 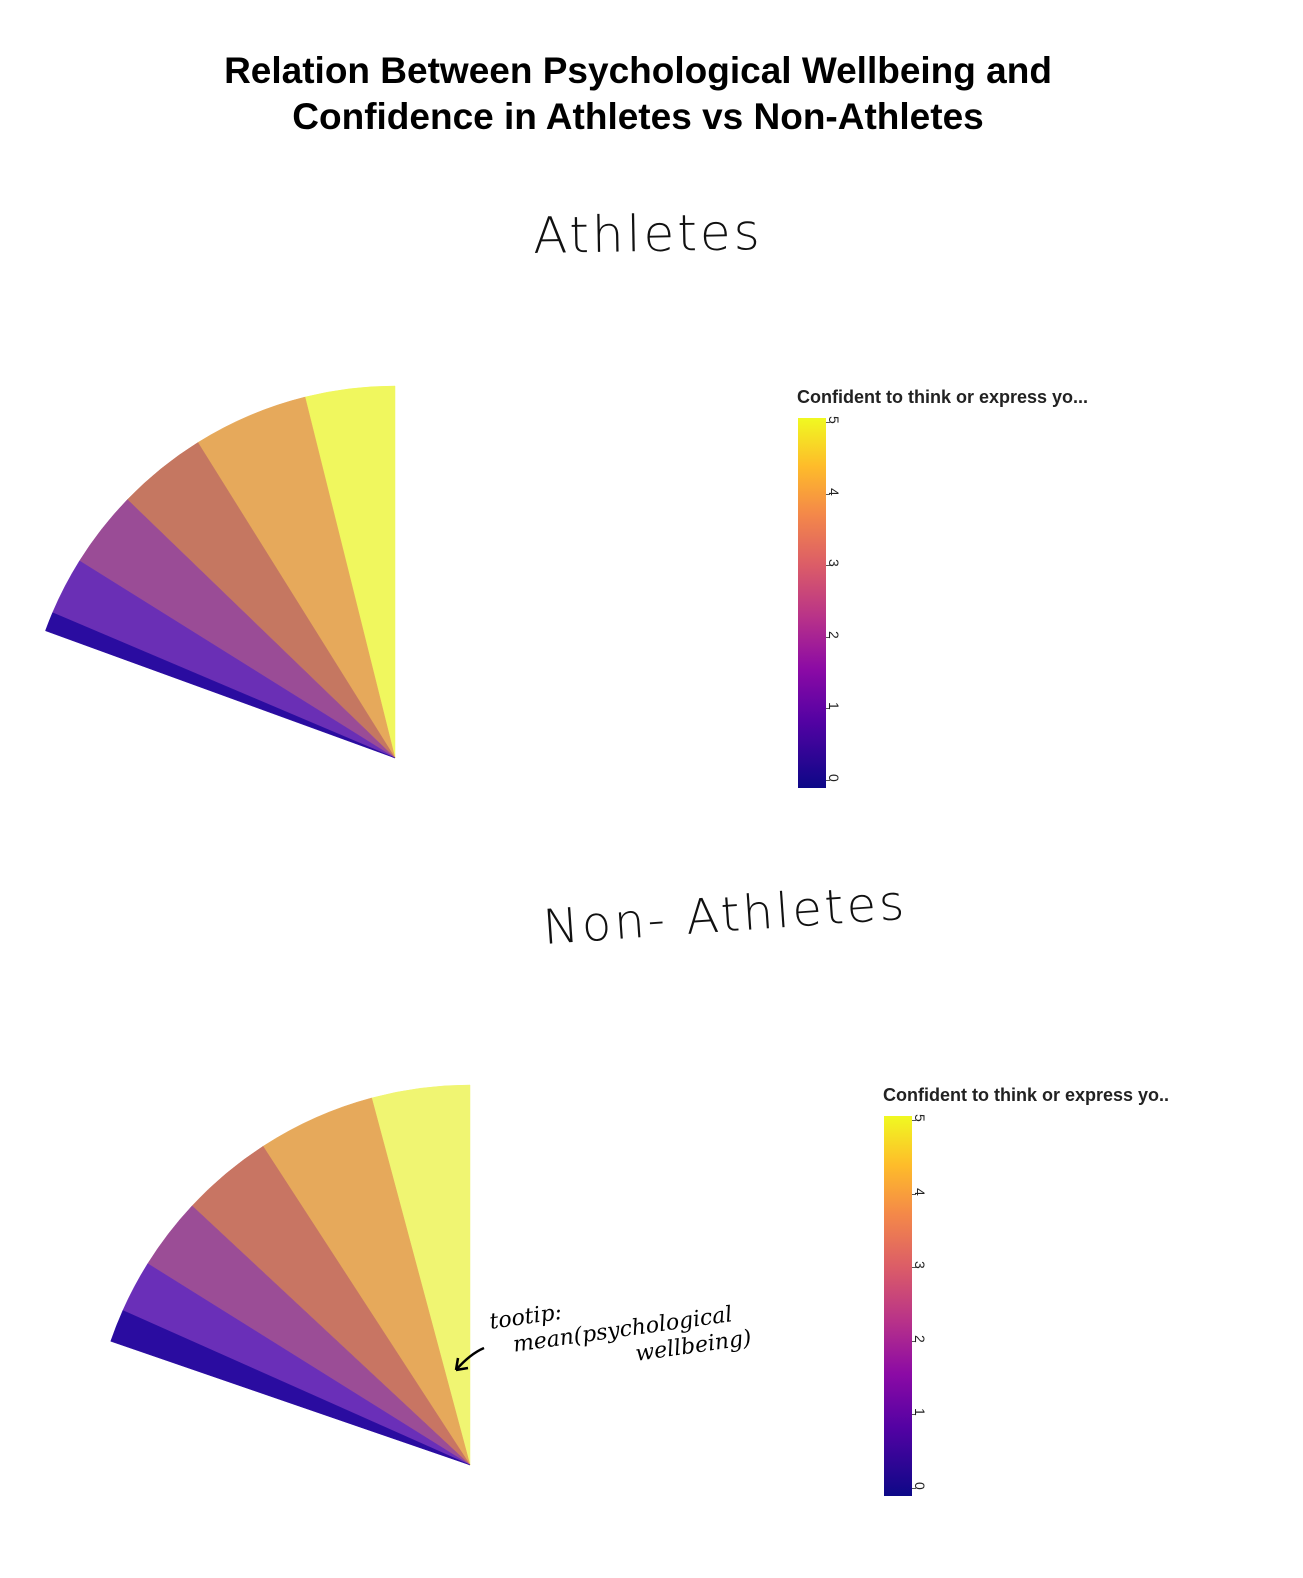 I want to click on colorbar-athletes, so click(x=812, y=603).